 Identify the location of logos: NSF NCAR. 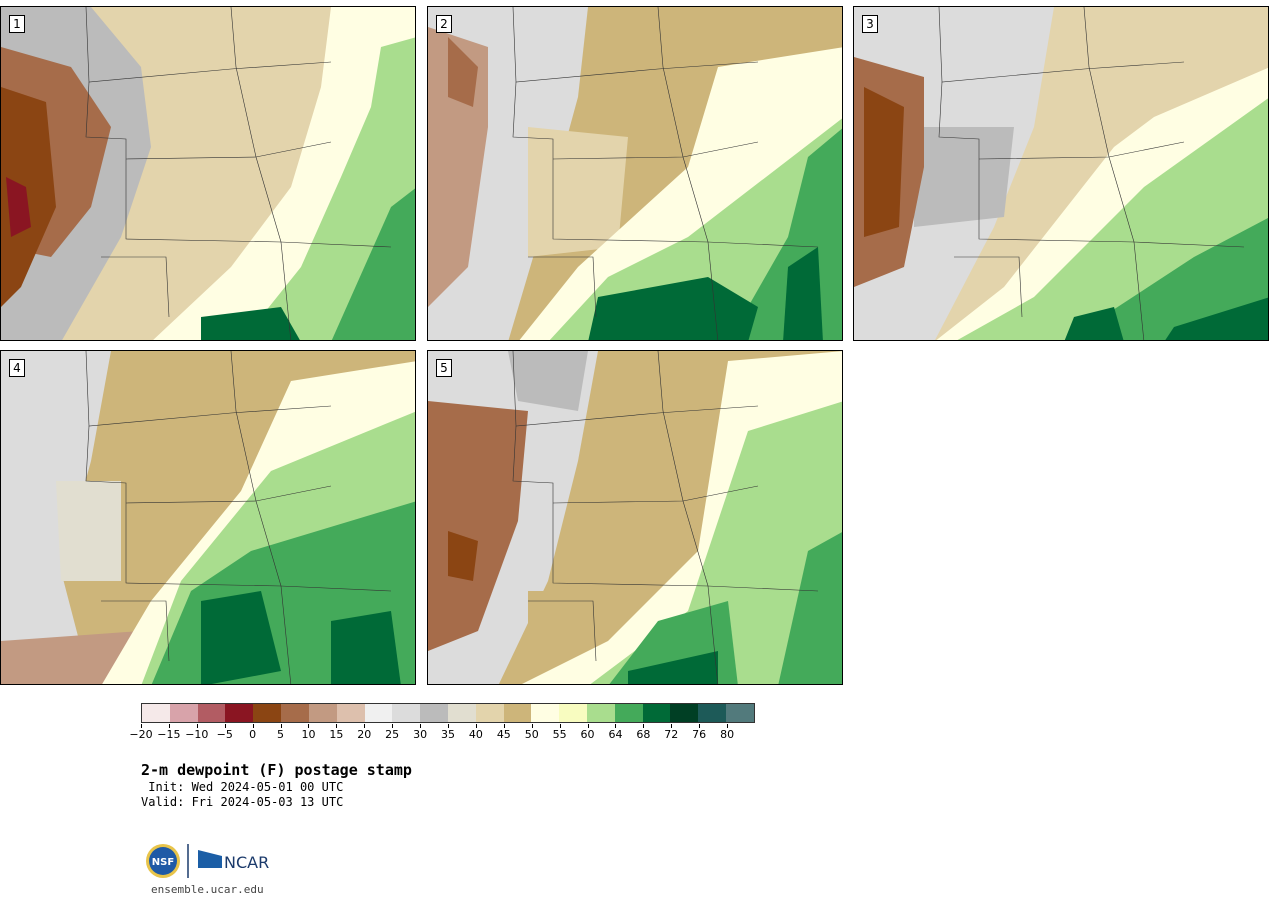
(214, 862).